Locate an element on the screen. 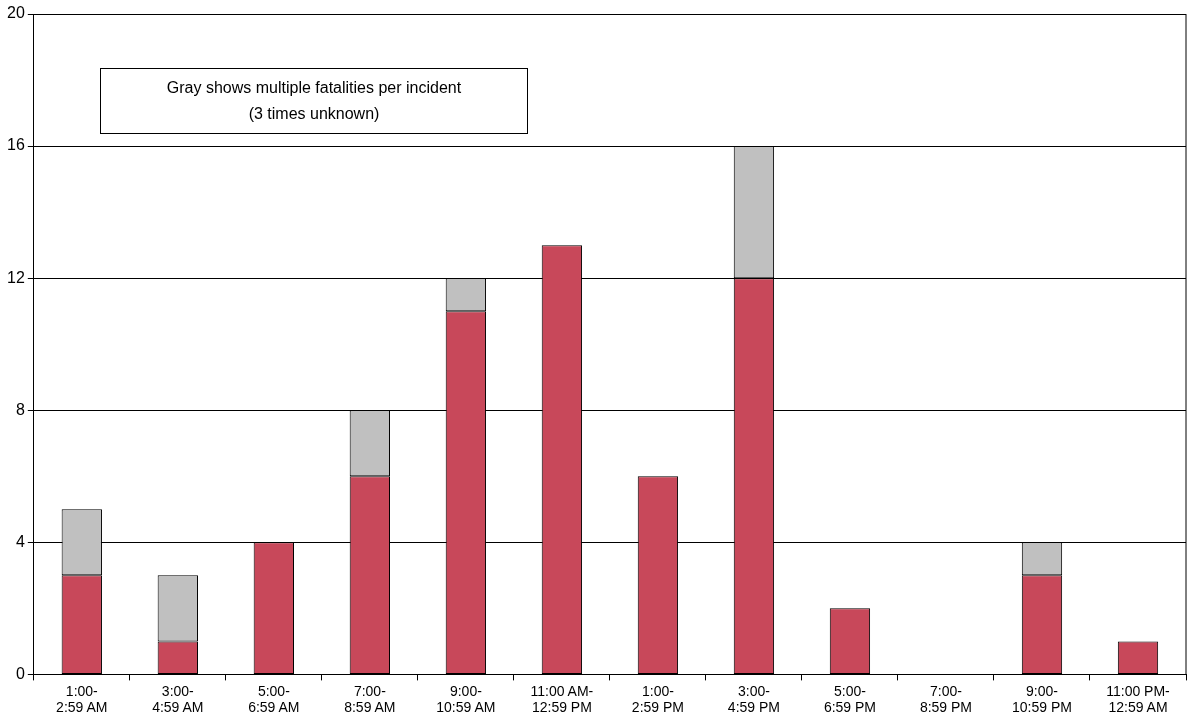 This screenshot has height=722, width=1194. y-tick-label: 0 is located at coordinates (20, 673).